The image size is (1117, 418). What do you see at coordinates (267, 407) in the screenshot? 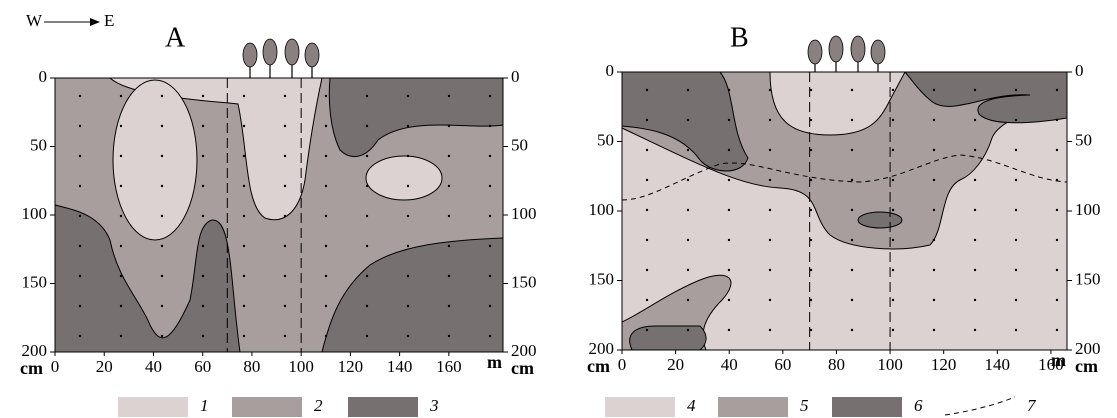
I see `legend-swatch` at bounding box center [267, 407].